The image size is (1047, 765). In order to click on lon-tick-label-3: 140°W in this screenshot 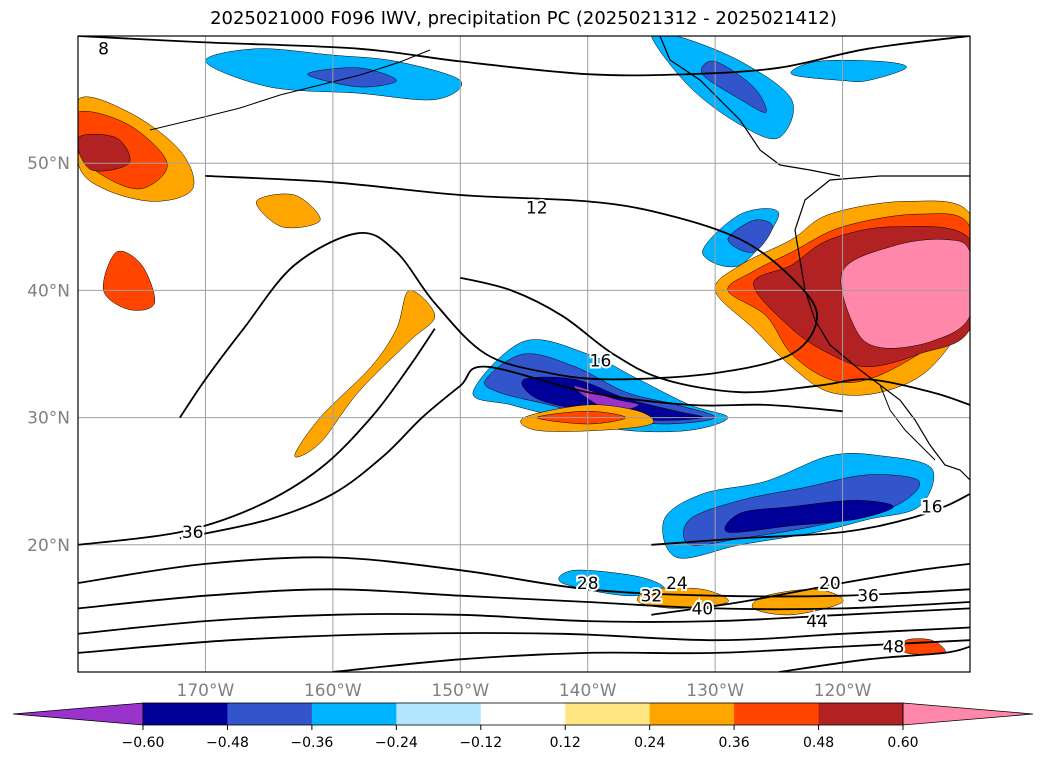, I will do `click(588, 691)`.